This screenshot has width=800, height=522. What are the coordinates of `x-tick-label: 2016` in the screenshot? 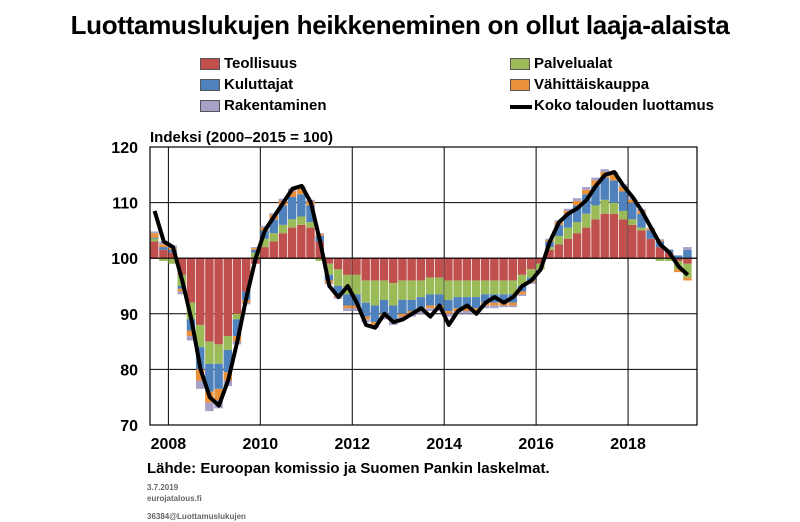 It's located at (536, 444).